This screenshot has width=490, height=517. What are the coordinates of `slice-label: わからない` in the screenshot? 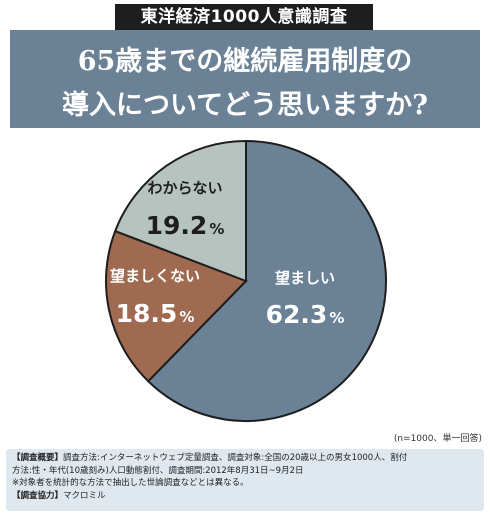 It's located at (184, 188).